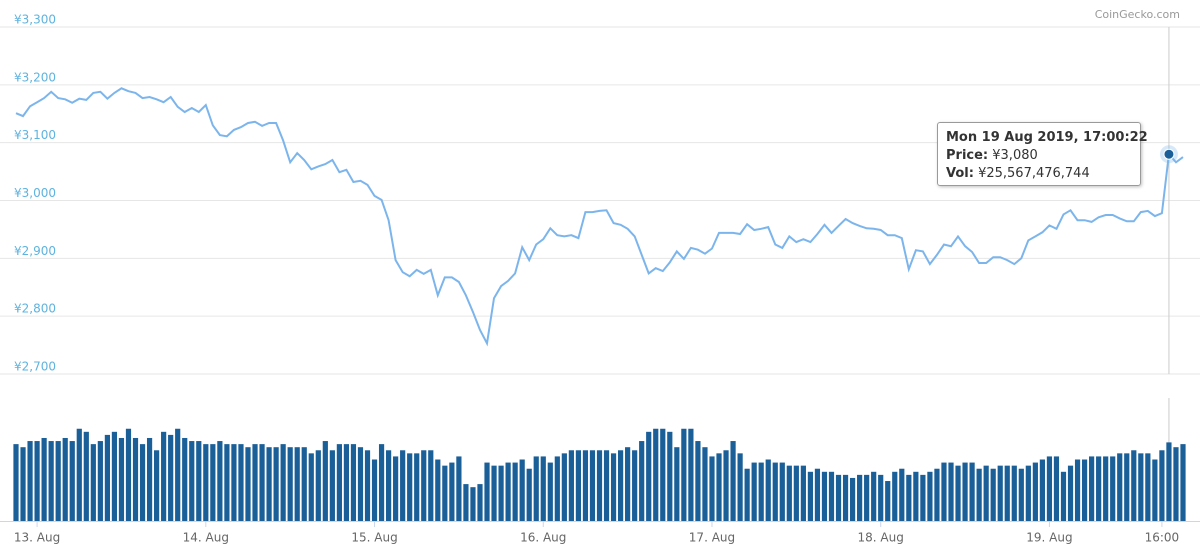  What do you see at coordinates (881, 538) in the screenshot?
I see `x-tick-label: 18. Aug` at bounding box center [881, 538].